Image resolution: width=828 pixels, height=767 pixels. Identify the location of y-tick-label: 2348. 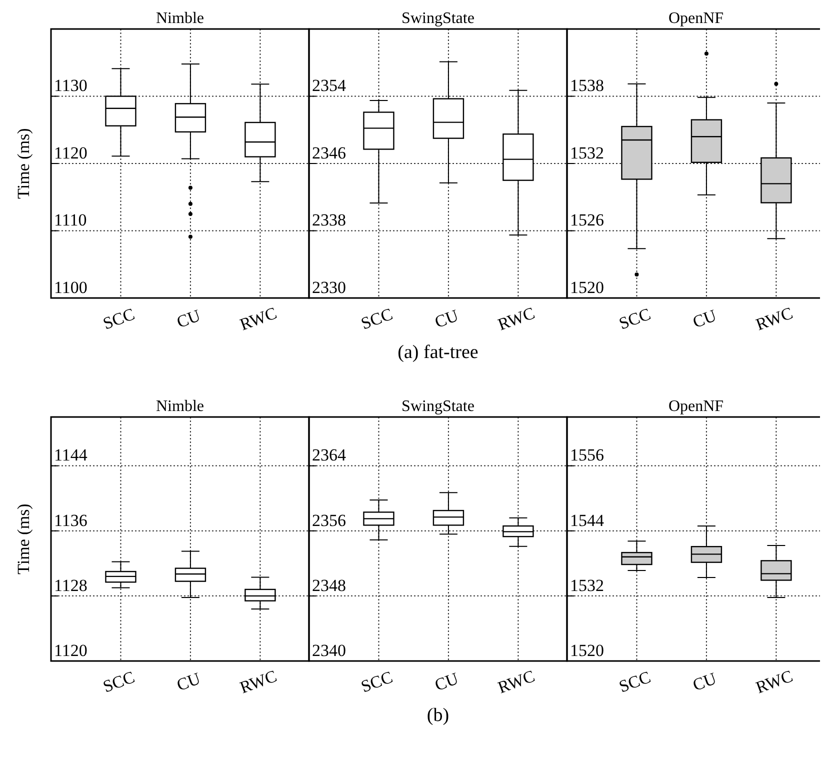
(329, 585).